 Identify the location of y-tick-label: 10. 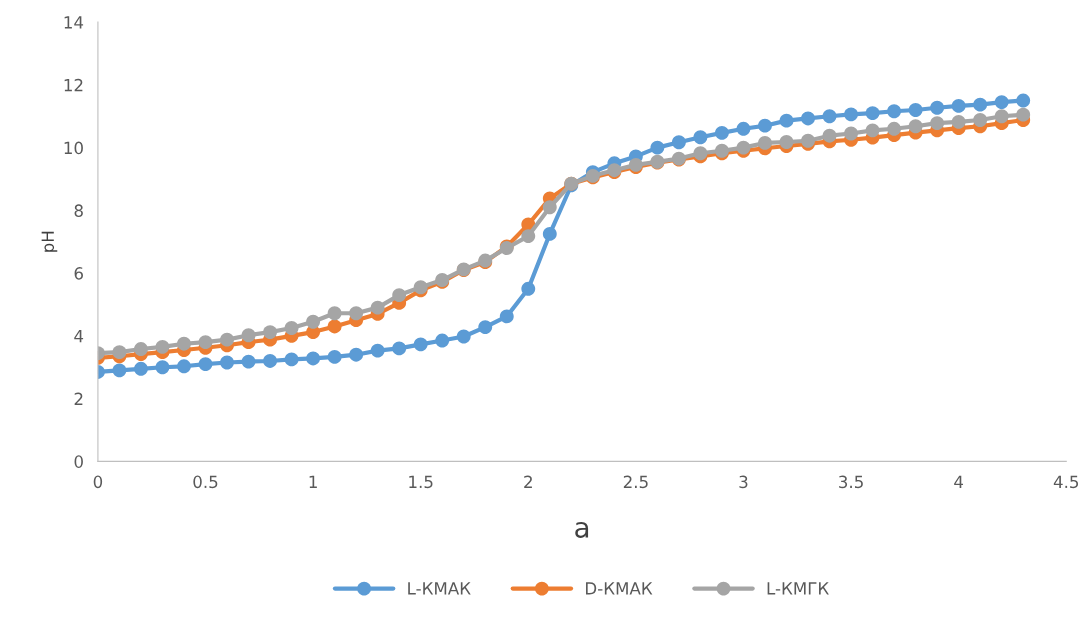
(73, 148).